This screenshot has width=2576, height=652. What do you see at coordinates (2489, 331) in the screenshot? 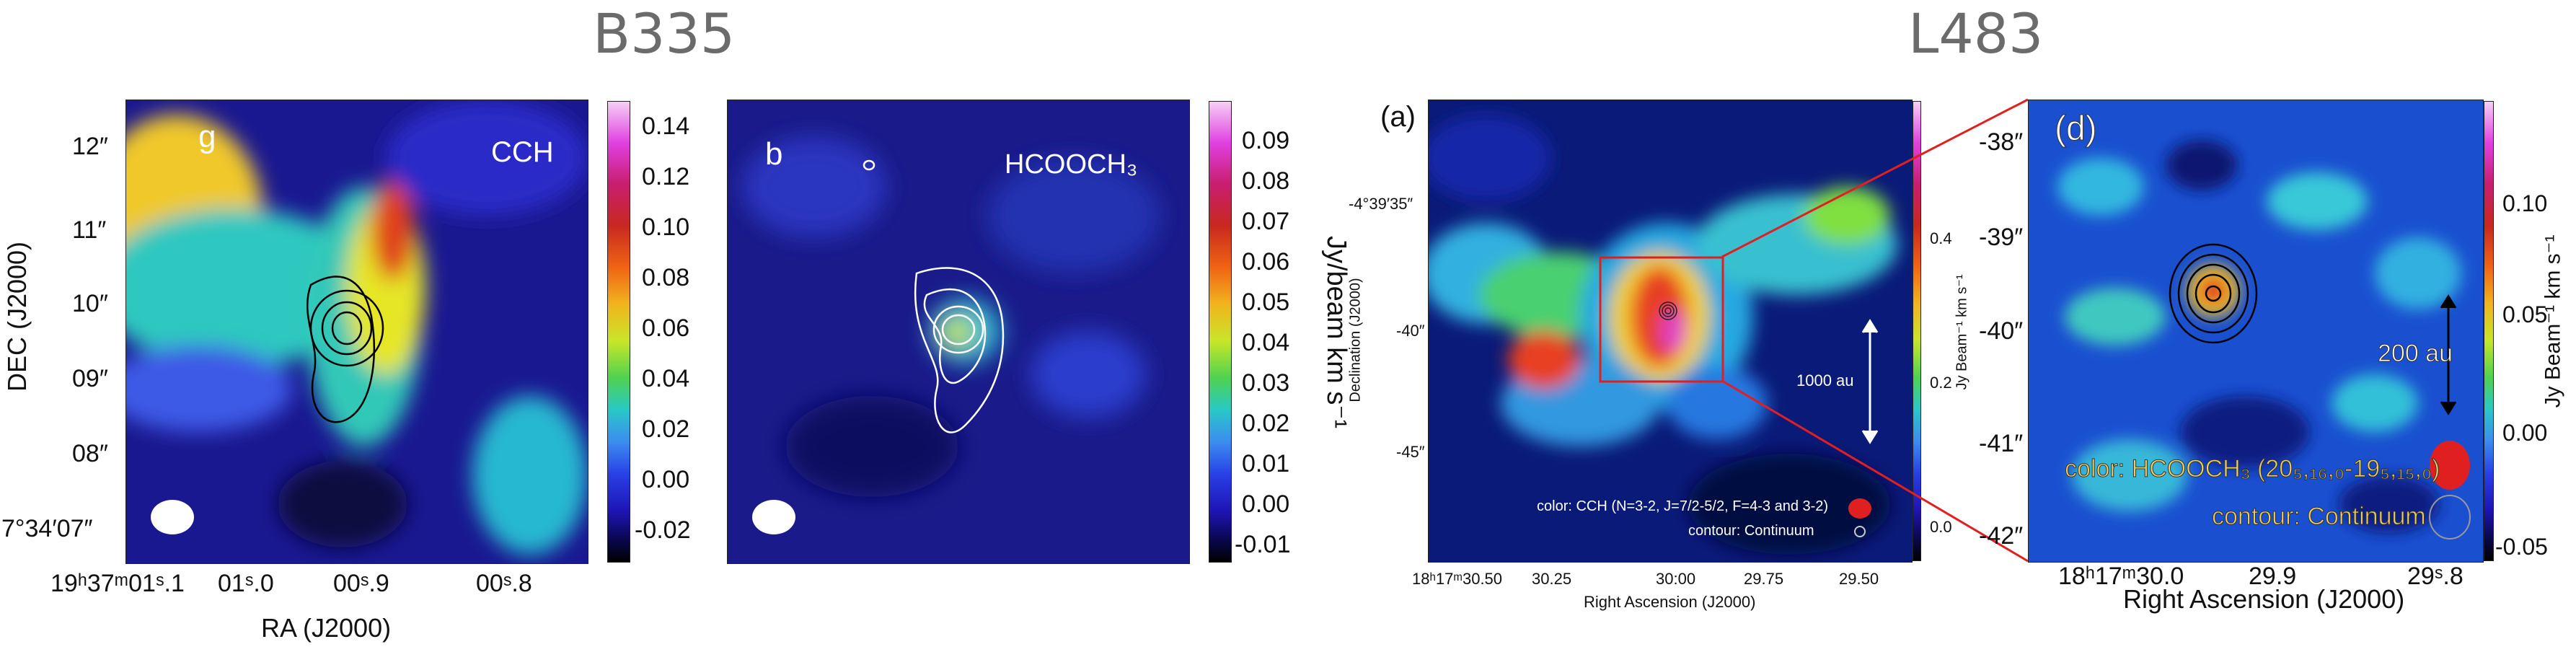
I see `panel-d-colorbar` at bounding box center [2489, 331].